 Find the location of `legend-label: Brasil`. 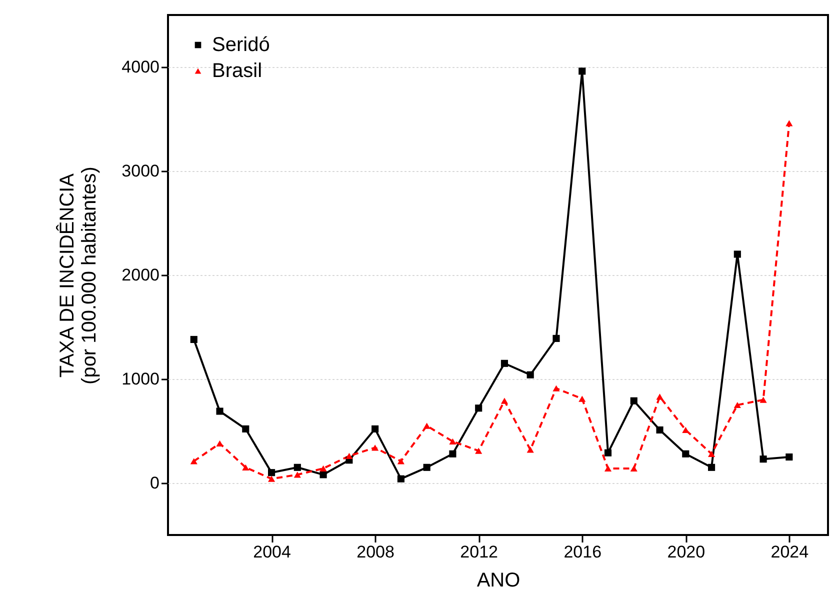

legend-label: Brasil is located at coordinates (237, 71).